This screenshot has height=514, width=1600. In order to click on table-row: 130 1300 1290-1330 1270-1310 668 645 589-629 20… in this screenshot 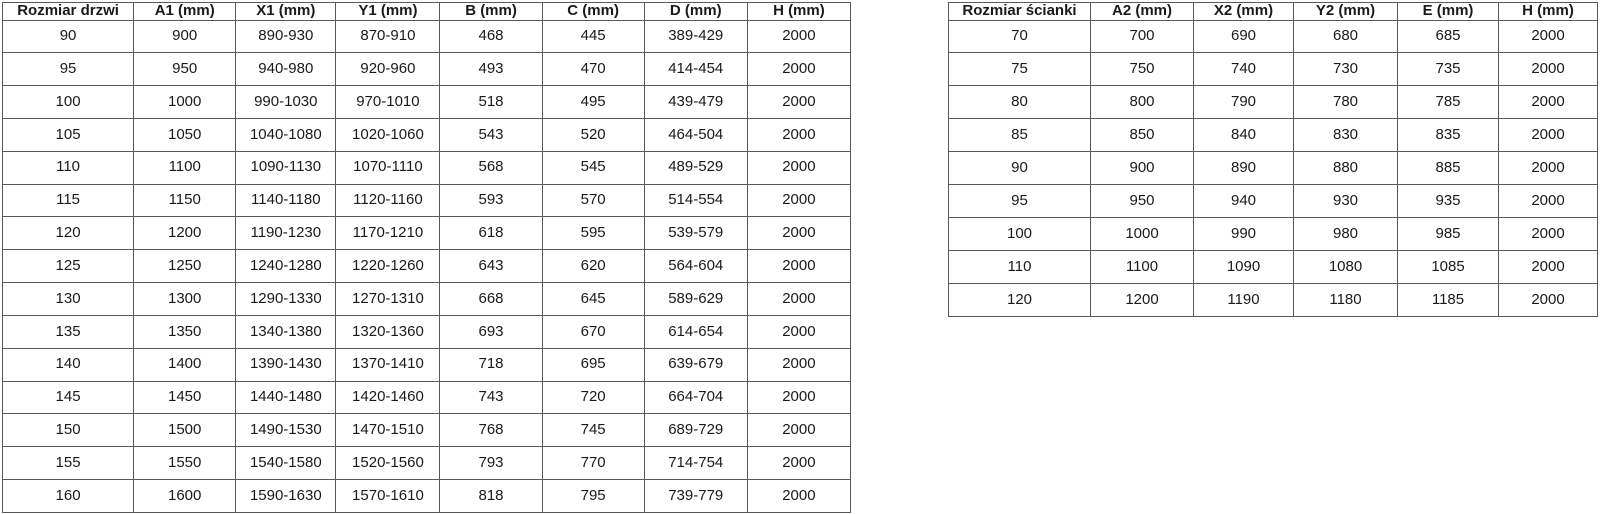, I will do `click(426, 299)`.